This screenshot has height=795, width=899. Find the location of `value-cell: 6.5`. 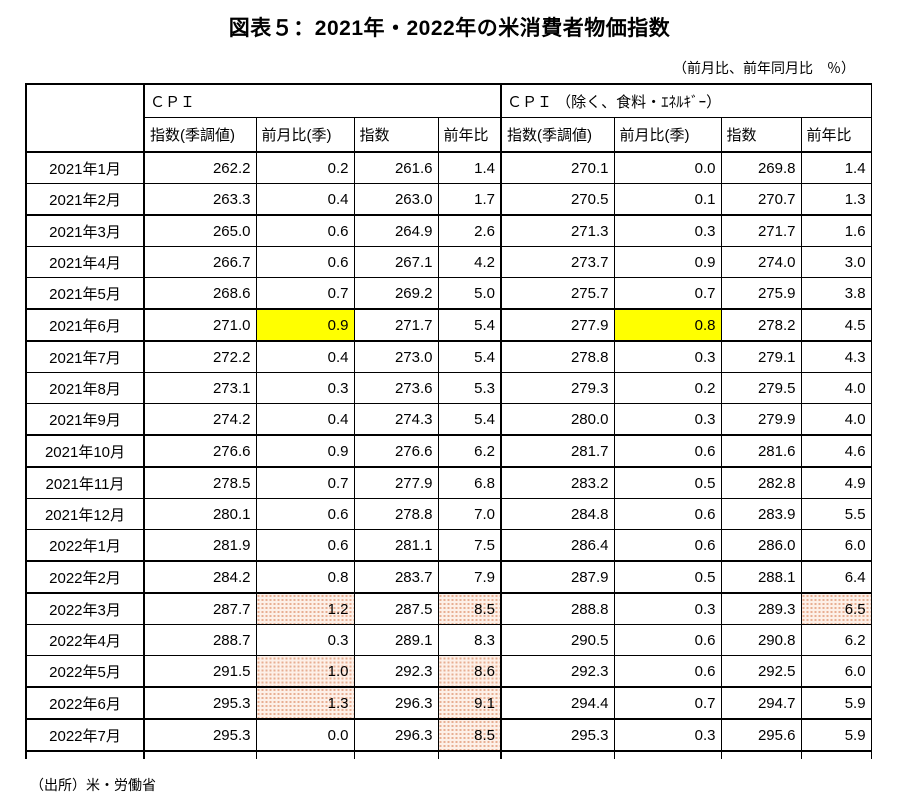

value-cell: 6.5 is located at coordinates (836, 608).